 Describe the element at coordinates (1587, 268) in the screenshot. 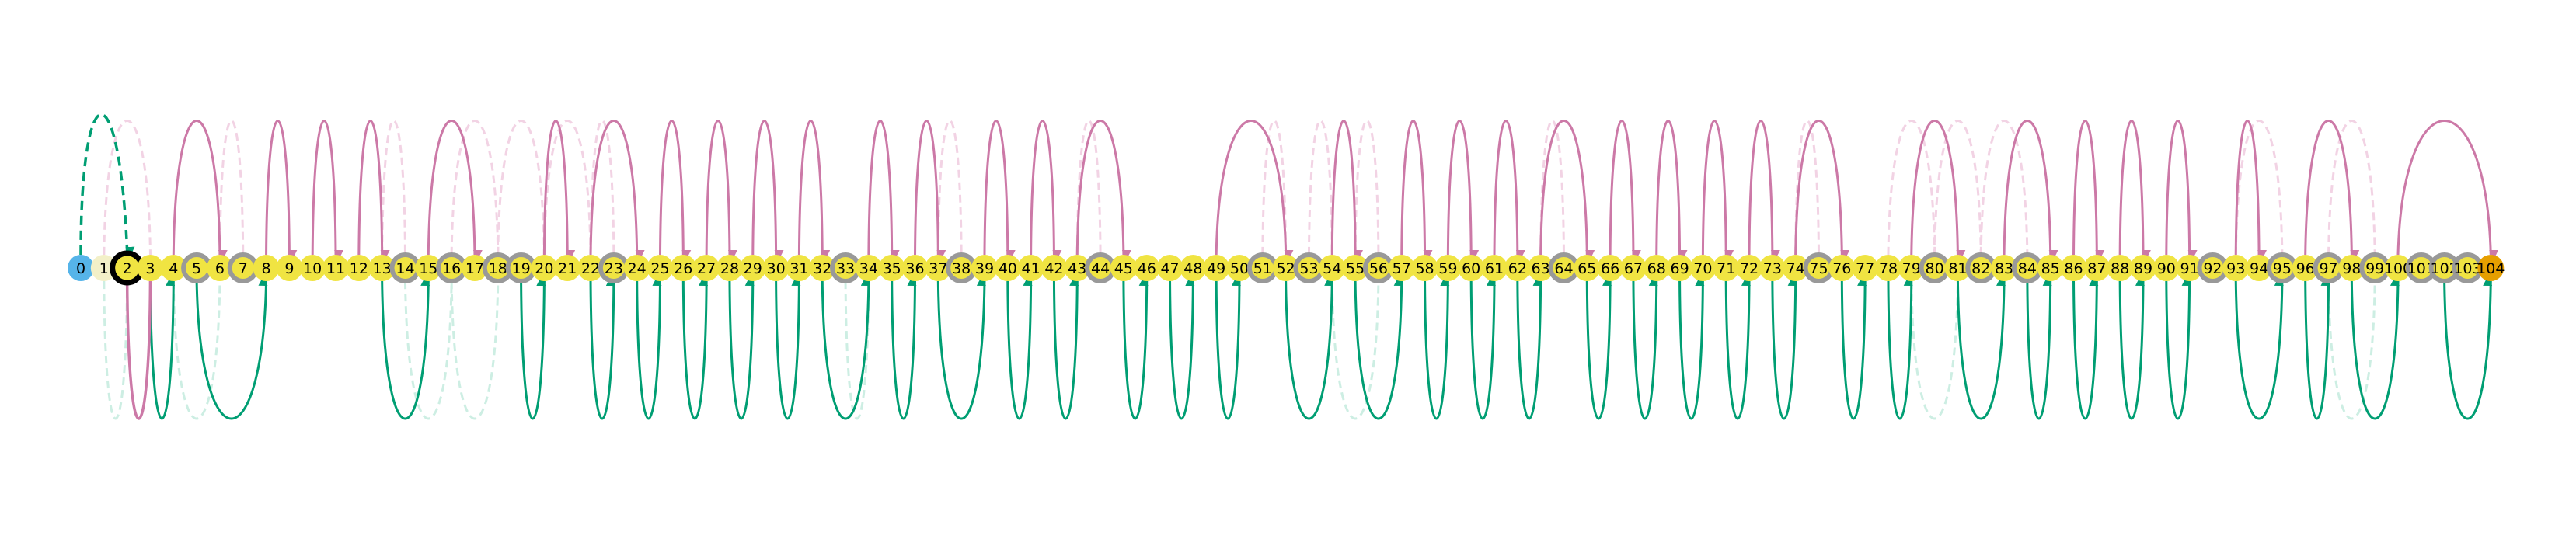

I see `node-65: 65` at that location.